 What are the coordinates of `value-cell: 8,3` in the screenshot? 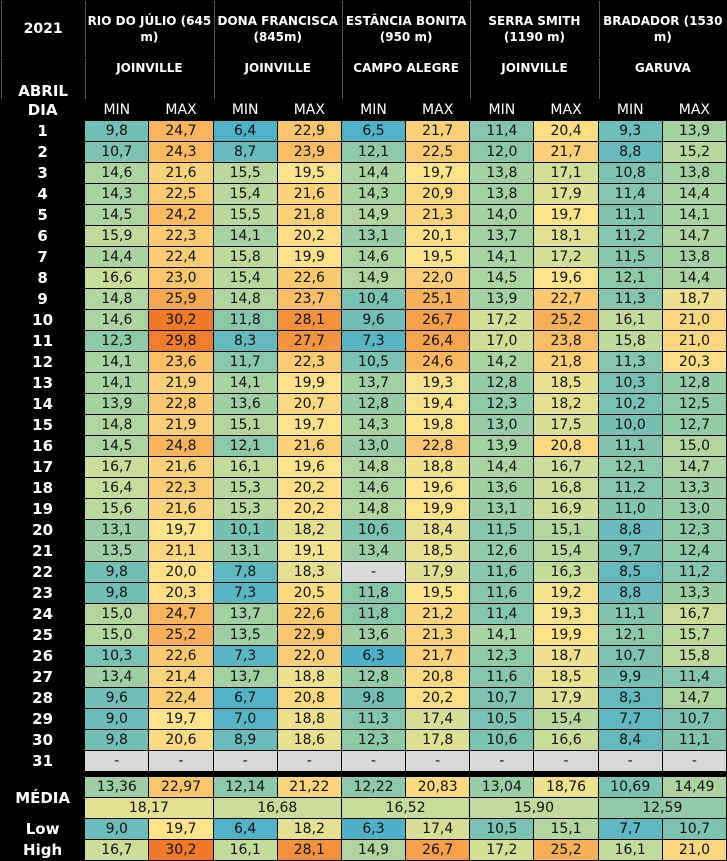 It's located at (630, 698).